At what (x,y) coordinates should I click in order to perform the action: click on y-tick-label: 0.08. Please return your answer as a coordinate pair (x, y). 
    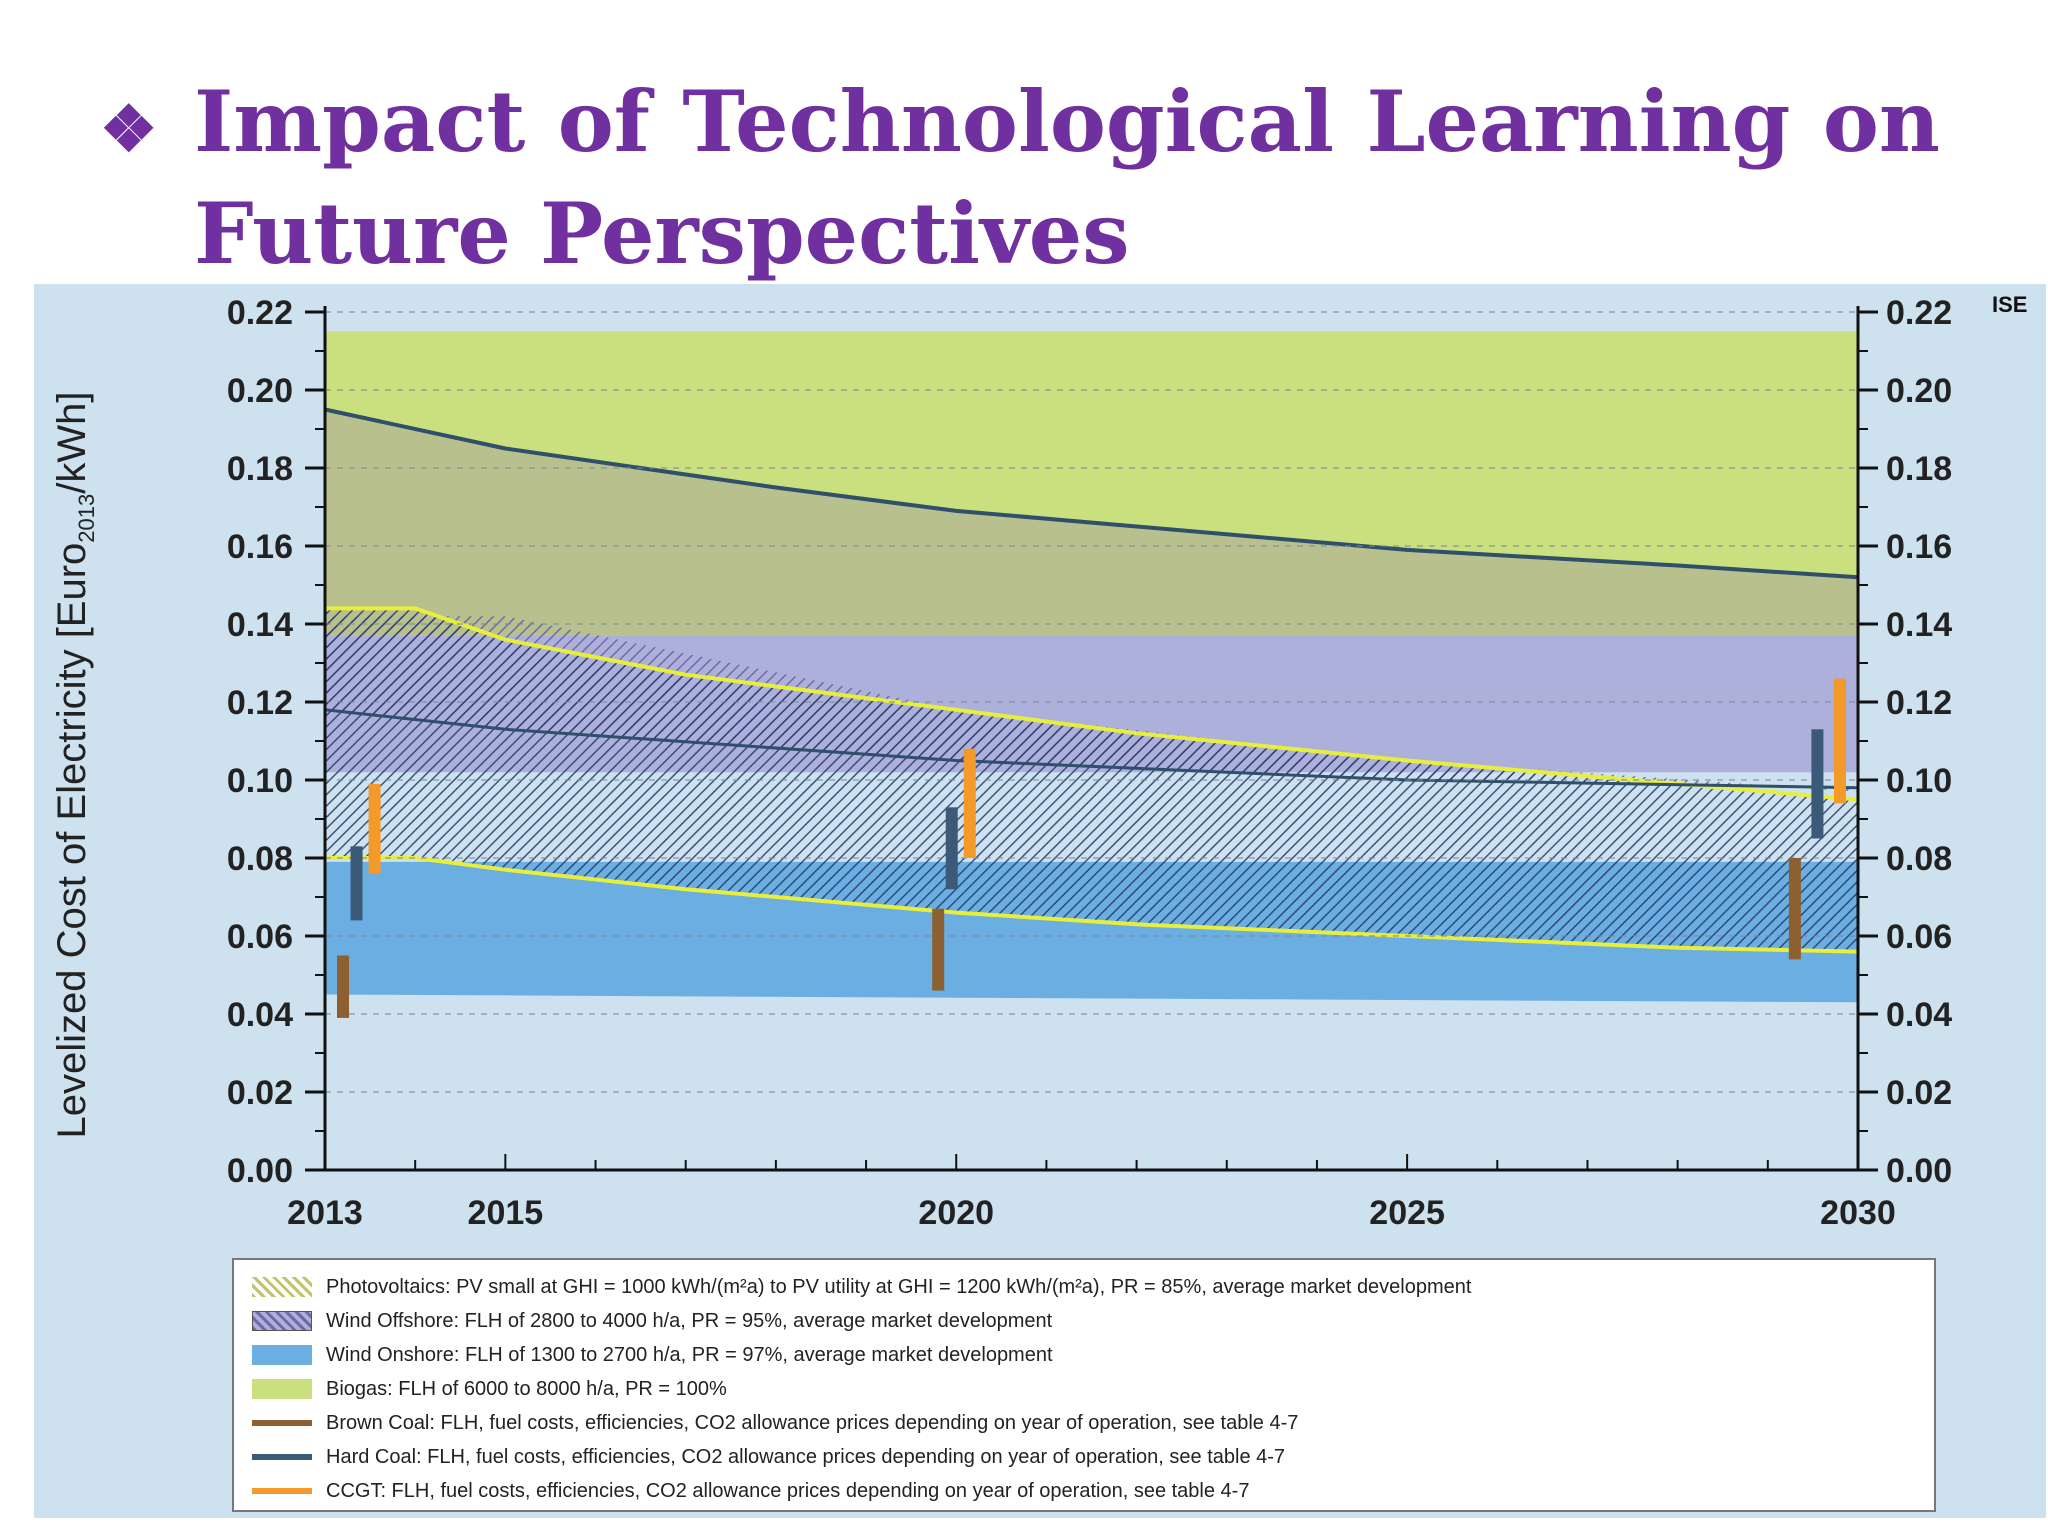
    Looking at the image, I should click on (260, 859).